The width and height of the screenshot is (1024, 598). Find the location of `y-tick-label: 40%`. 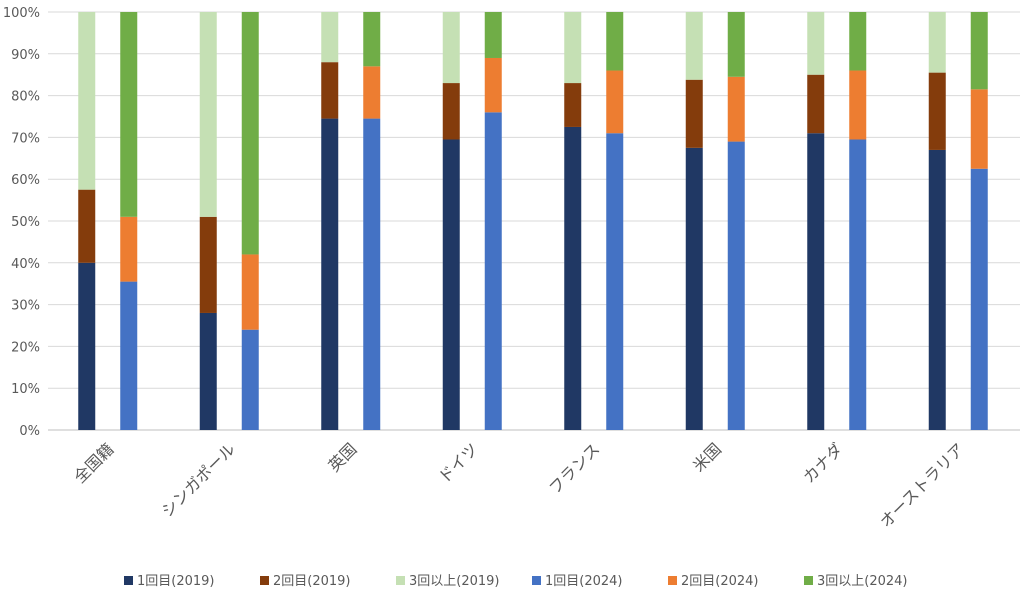

y-tick-label: 40% is located at coordinates (25, 264).